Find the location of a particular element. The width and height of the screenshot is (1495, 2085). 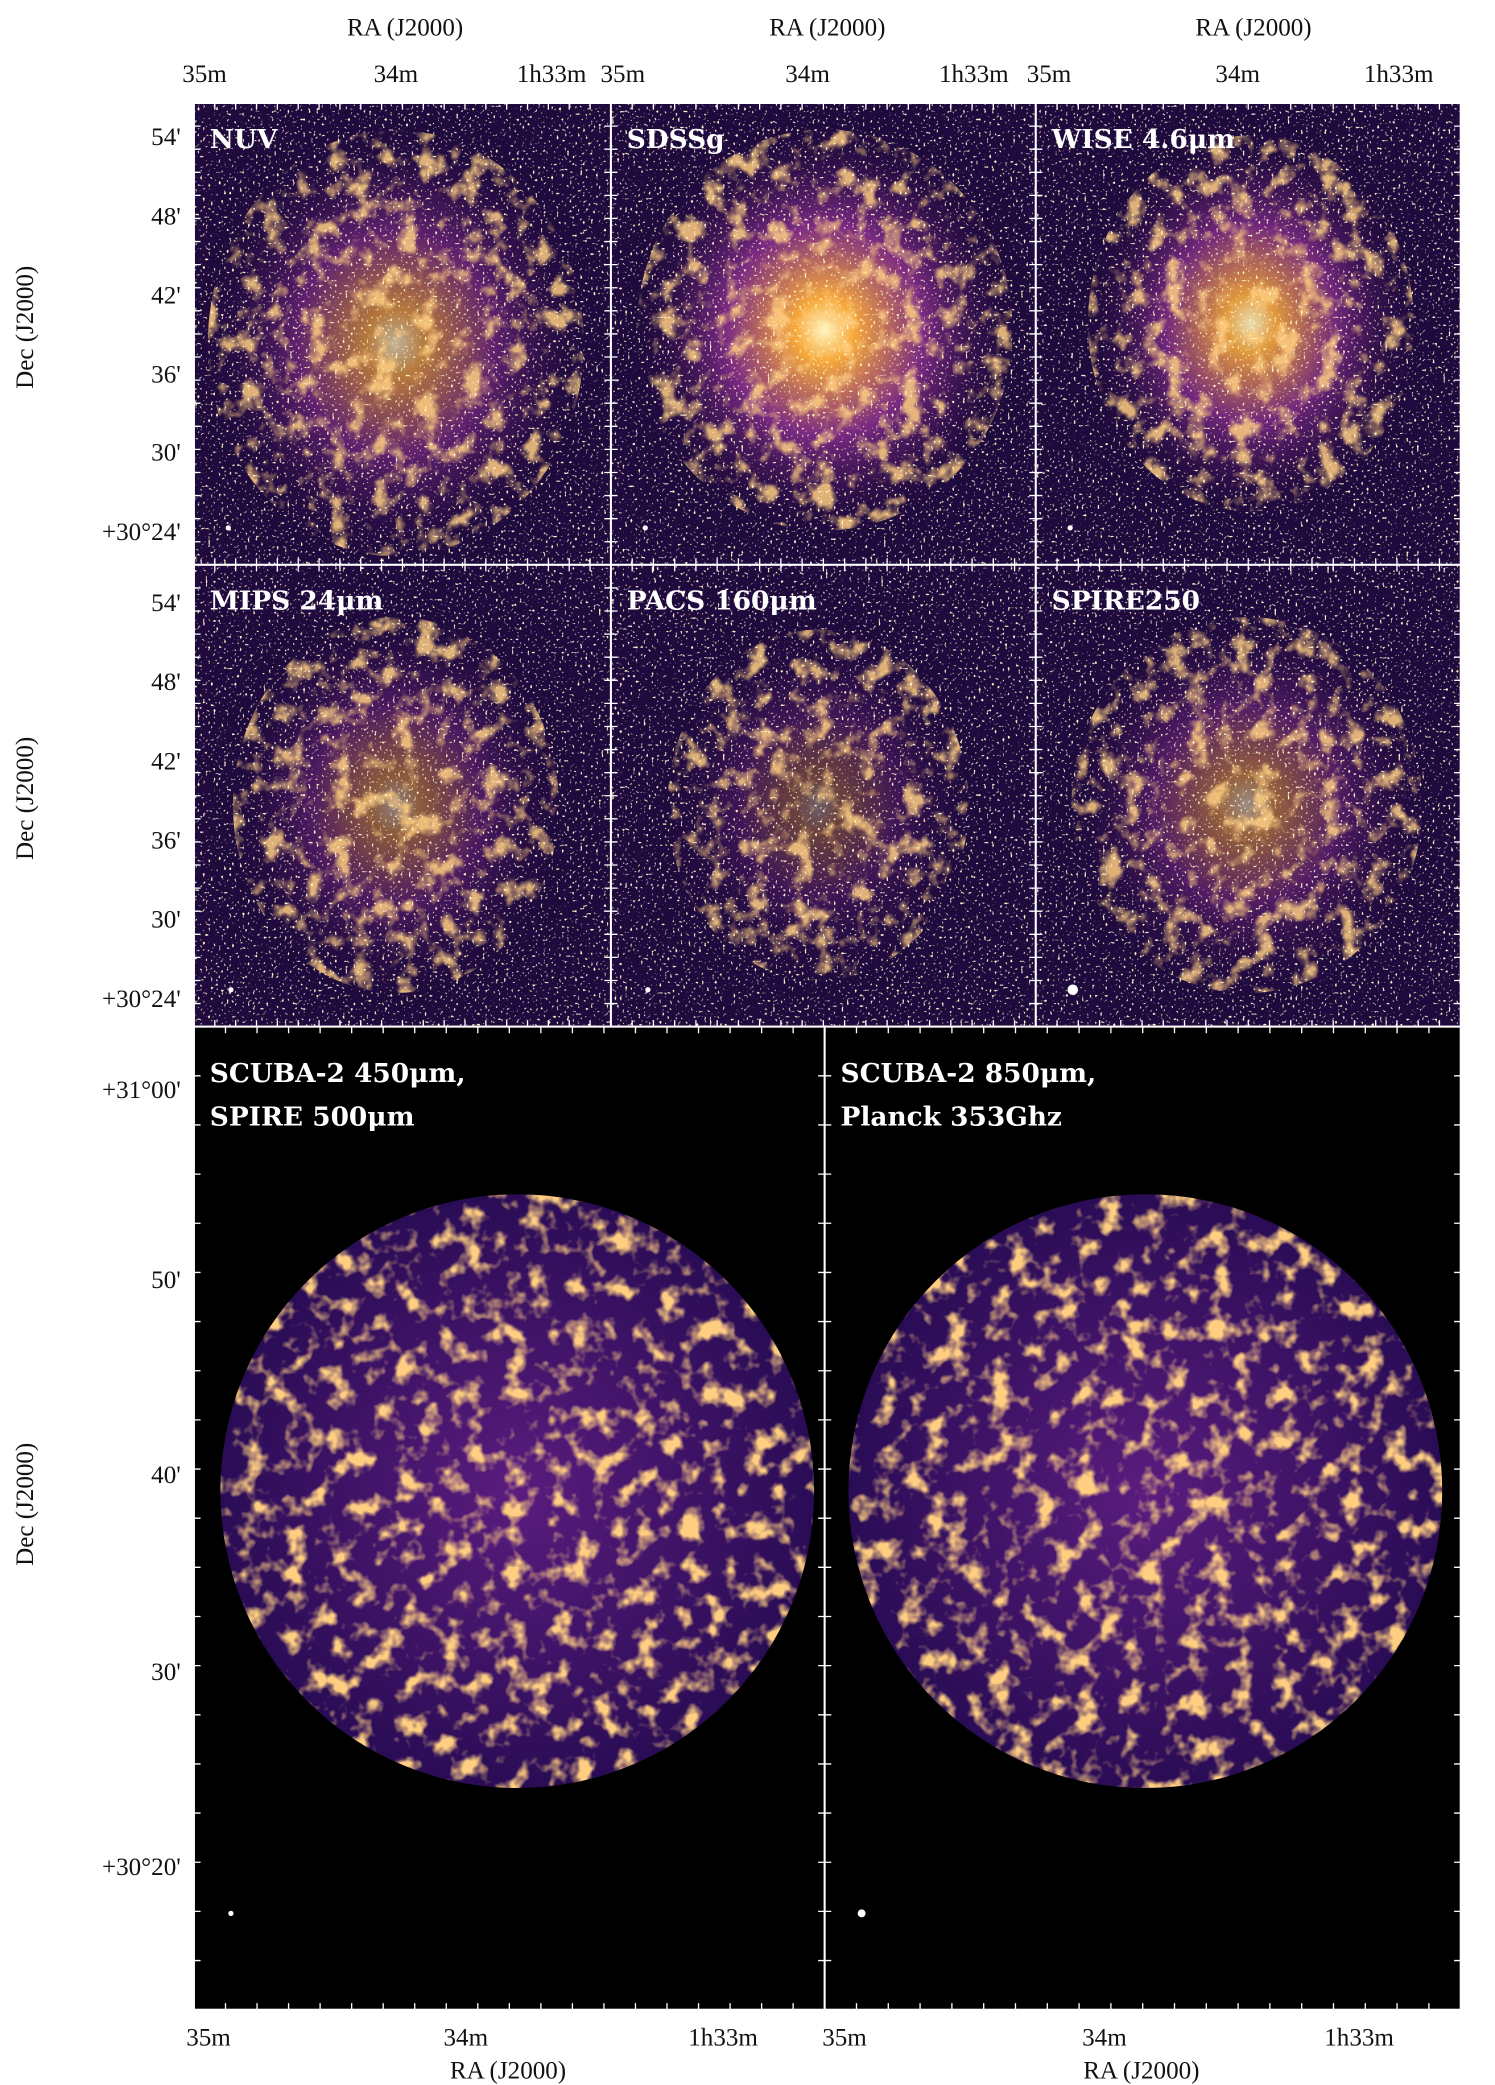

panel-label: SDSSg is located at coordinates (676, 139).